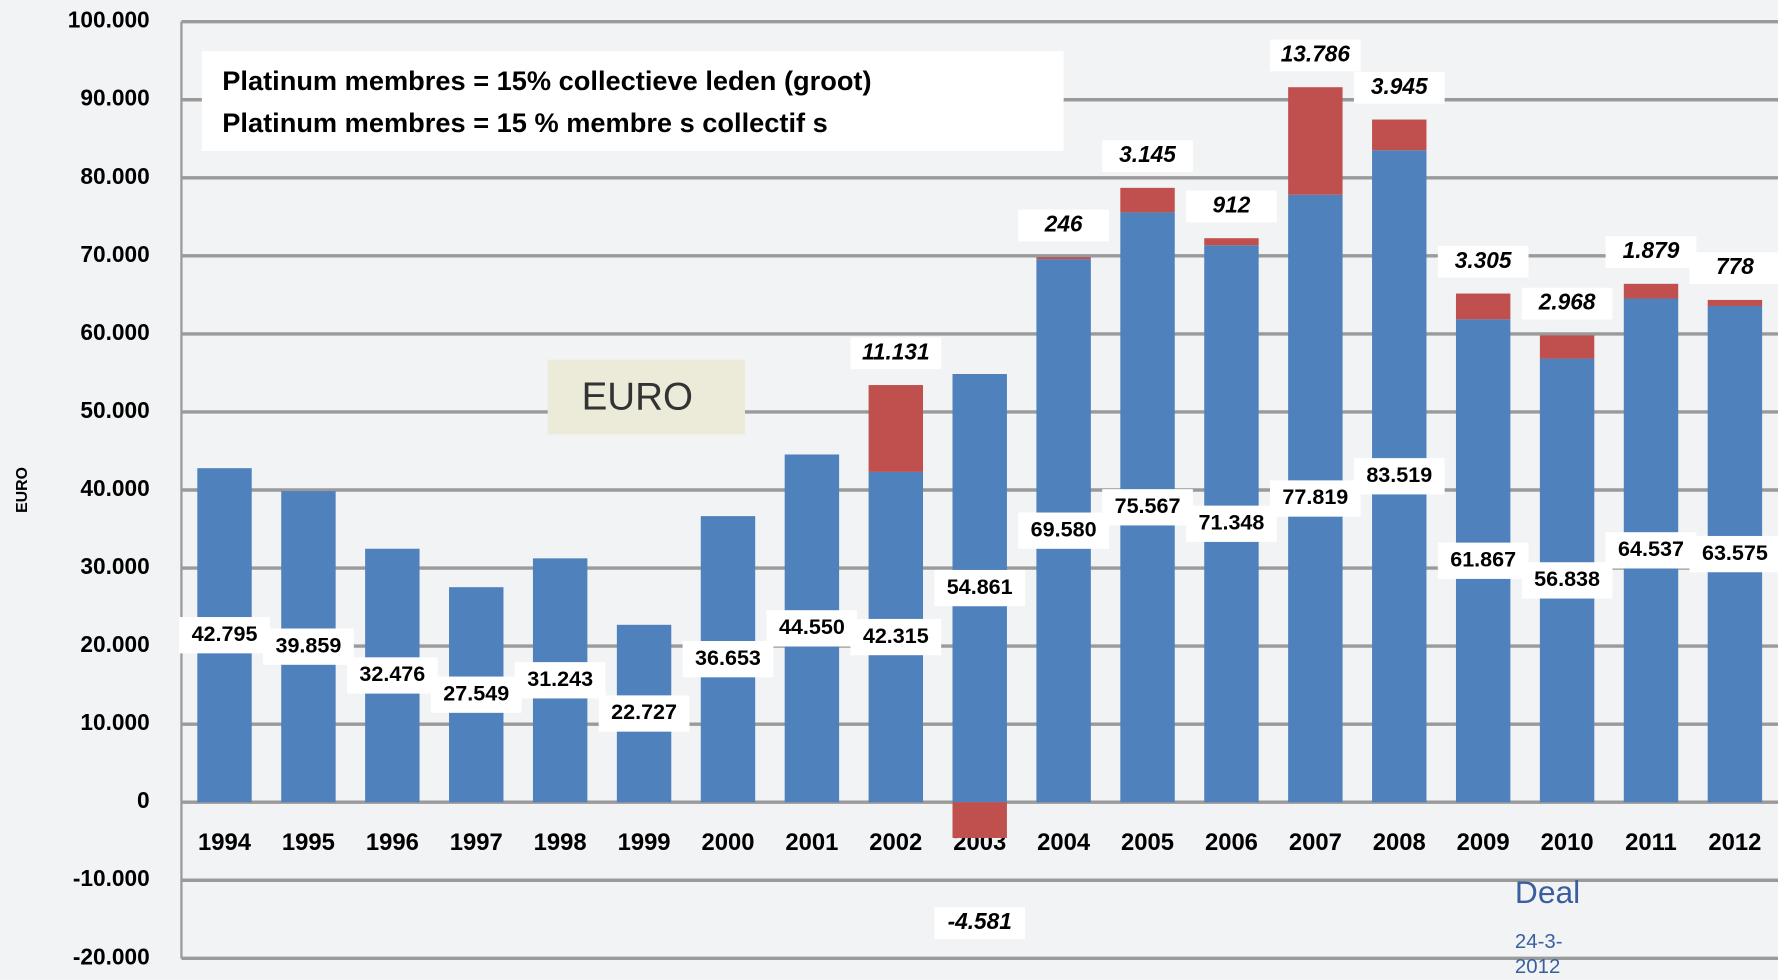 The width and height of the screenshot is (1778, 980). I want to click on data-label: 44.550, so click(812, 627).